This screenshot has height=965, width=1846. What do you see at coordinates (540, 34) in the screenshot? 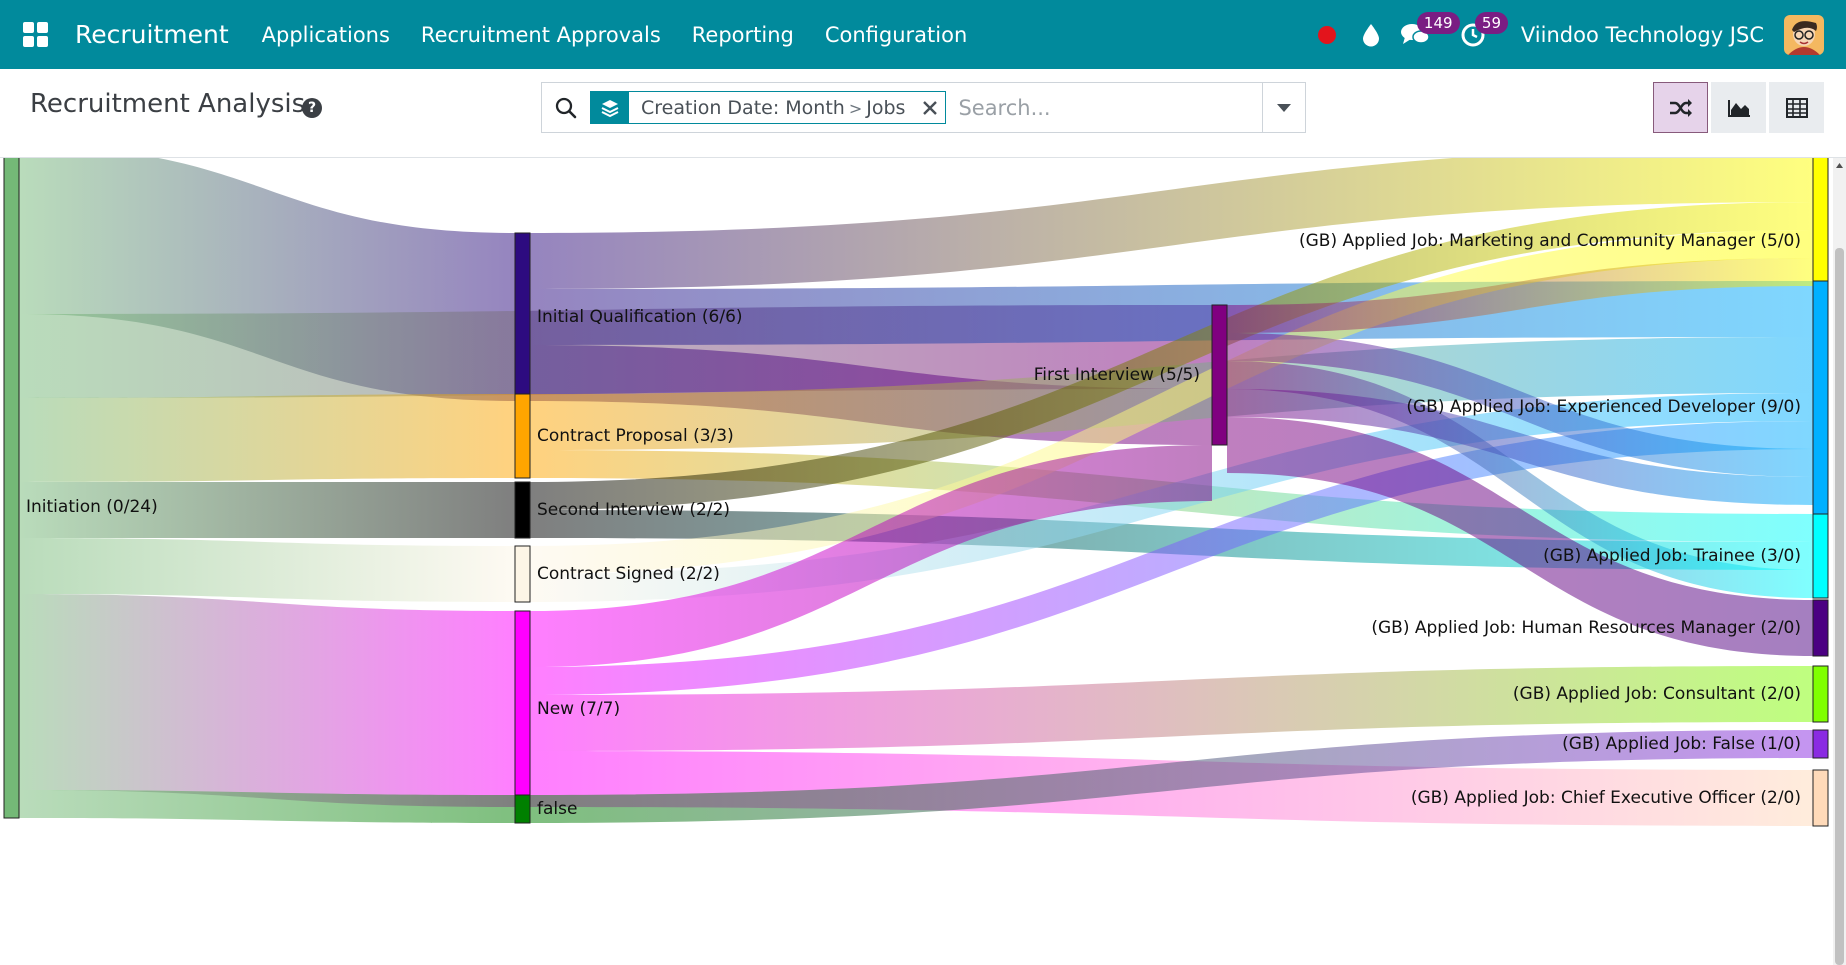
I see `menu-recruitment-approvals: Recruitment Approvals` at bounding box center [540, 34].